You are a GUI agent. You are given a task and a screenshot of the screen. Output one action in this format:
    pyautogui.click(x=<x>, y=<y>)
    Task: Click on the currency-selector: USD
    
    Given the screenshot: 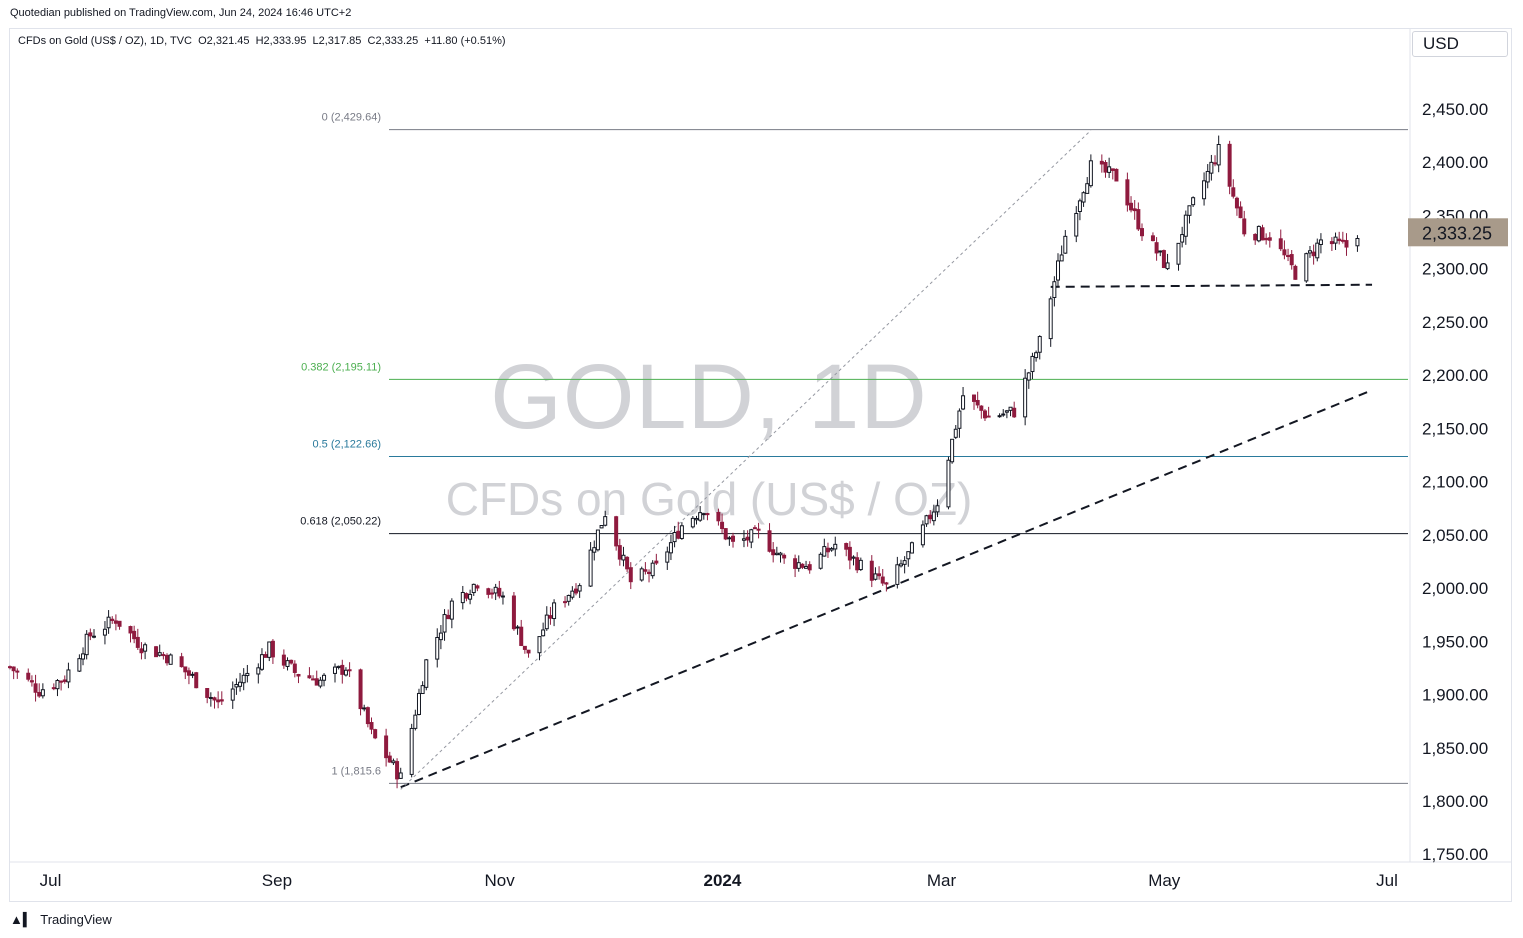 What is the action you would take?
    pyautogui.click(x=1460, y=44)
    